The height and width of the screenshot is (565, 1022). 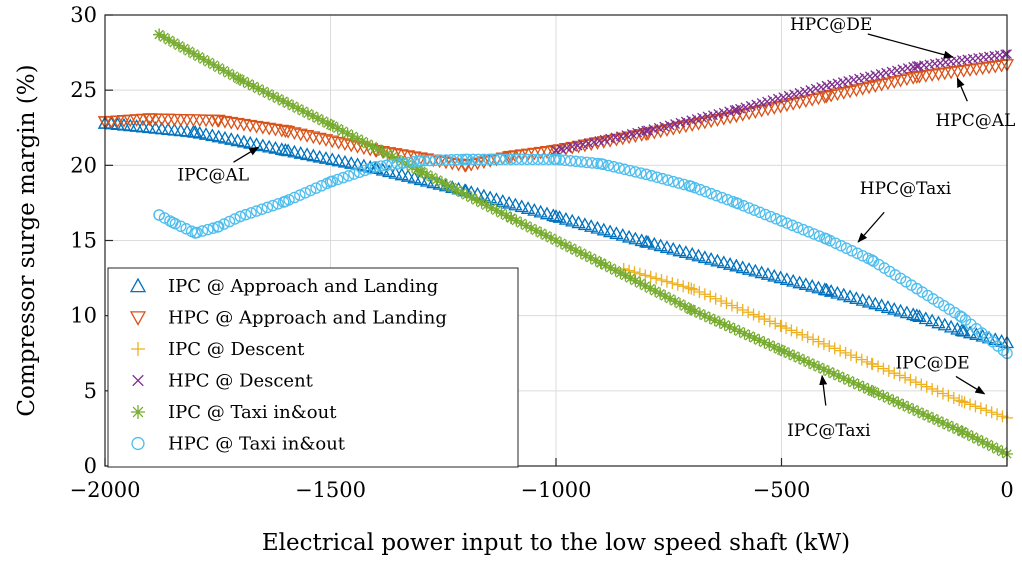 I want to click on legend-label: IPC @ Descent, so click(x=236, y=349).